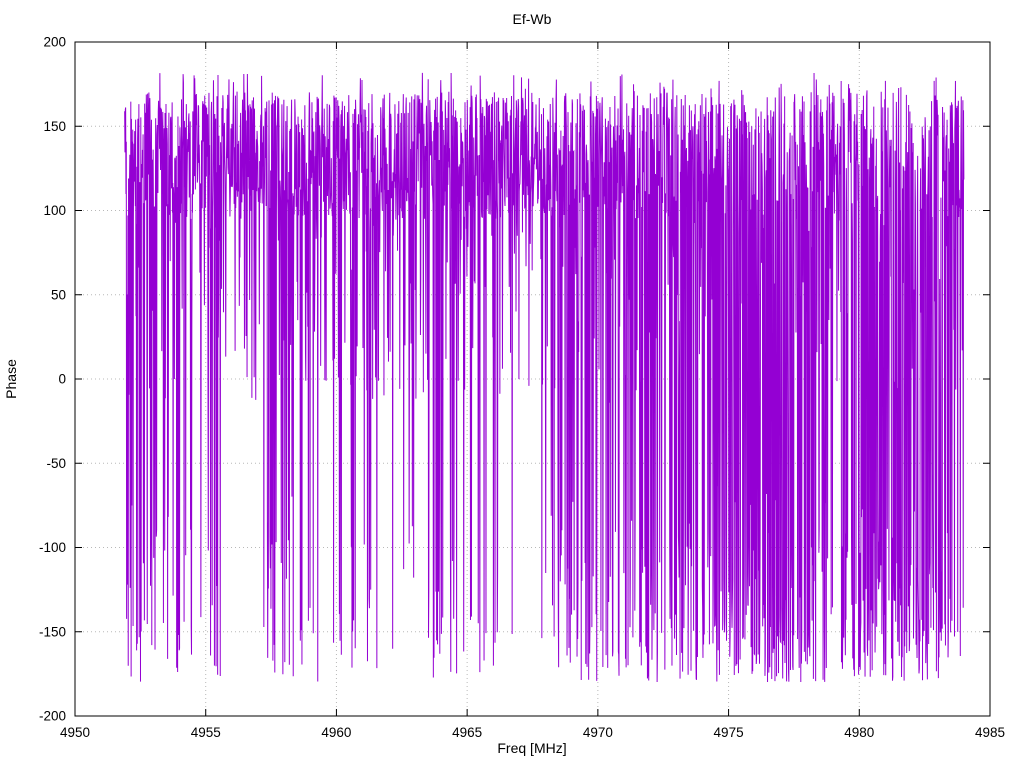 This screenshot has height=768, width=1024. I want to click on x-tick-label: 4950, so click(75, 732).